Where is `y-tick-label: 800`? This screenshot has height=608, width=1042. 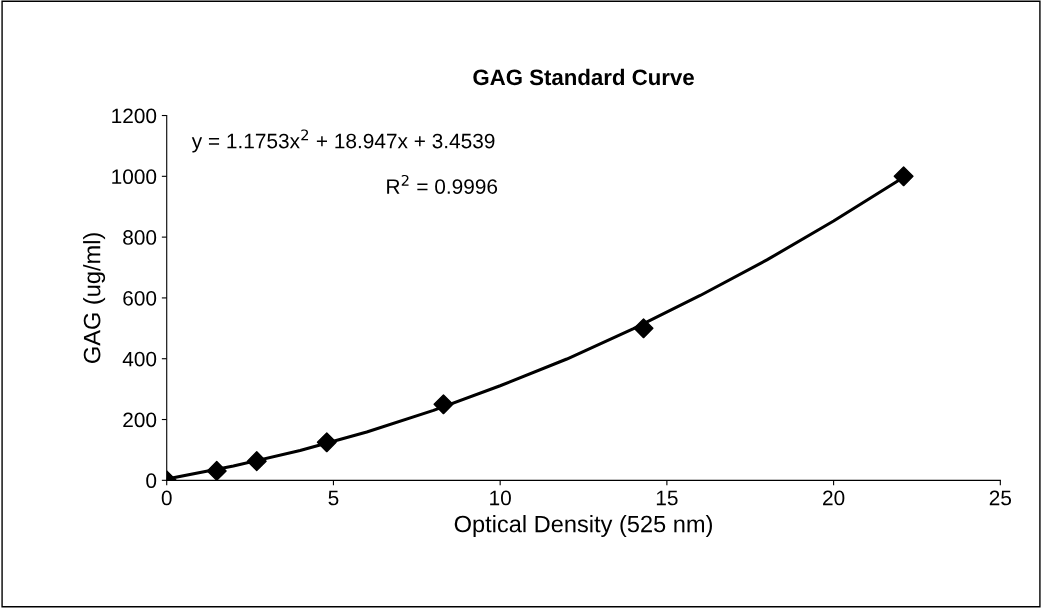 y-tick-label: 800 is located at coordinates (140, 237).